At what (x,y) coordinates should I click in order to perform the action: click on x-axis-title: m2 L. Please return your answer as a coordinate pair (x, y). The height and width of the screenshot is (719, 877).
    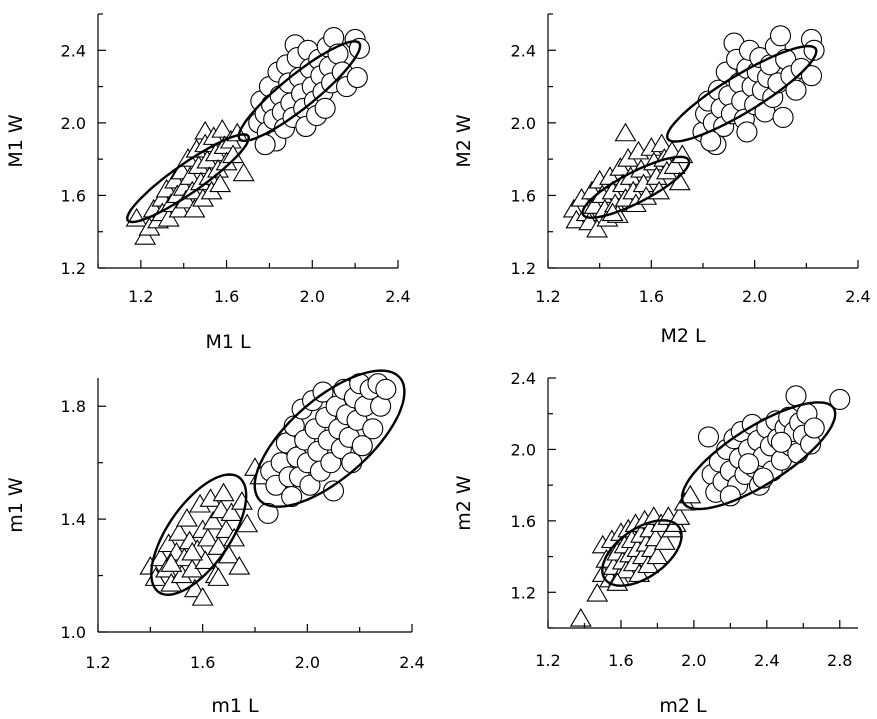
    Looking at the image, I should click on (683, 706).